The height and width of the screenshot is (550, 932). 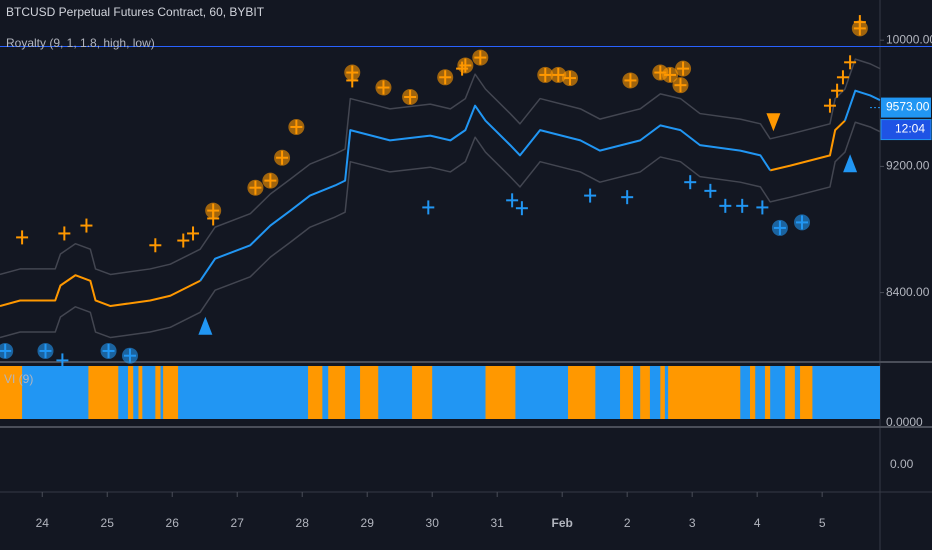 I want to click on last-price-label: 9573.00, so click(x=908, y=107).